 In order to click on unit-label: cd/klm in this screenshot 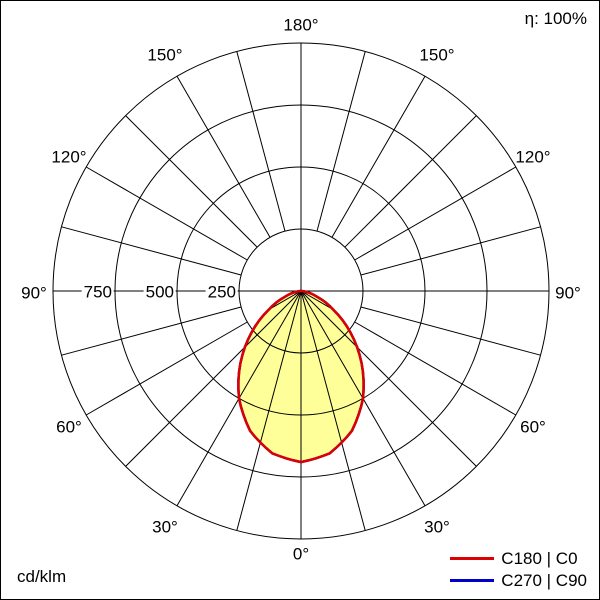, I will do `click(42, 576)`.